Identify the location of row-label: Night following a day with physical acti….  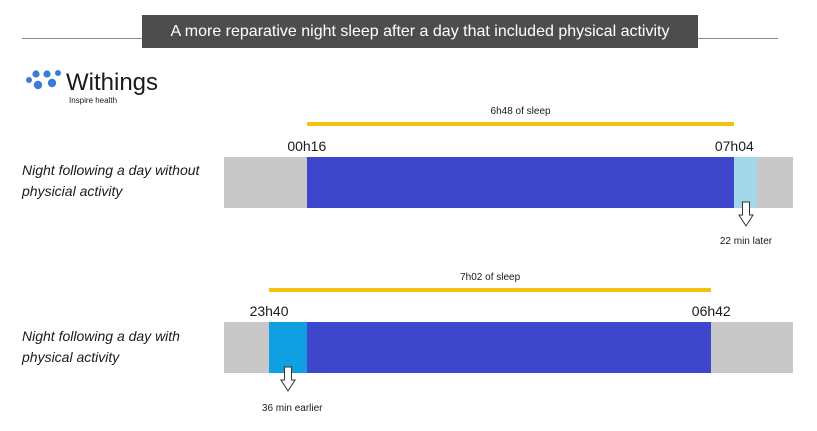
(101, 346).